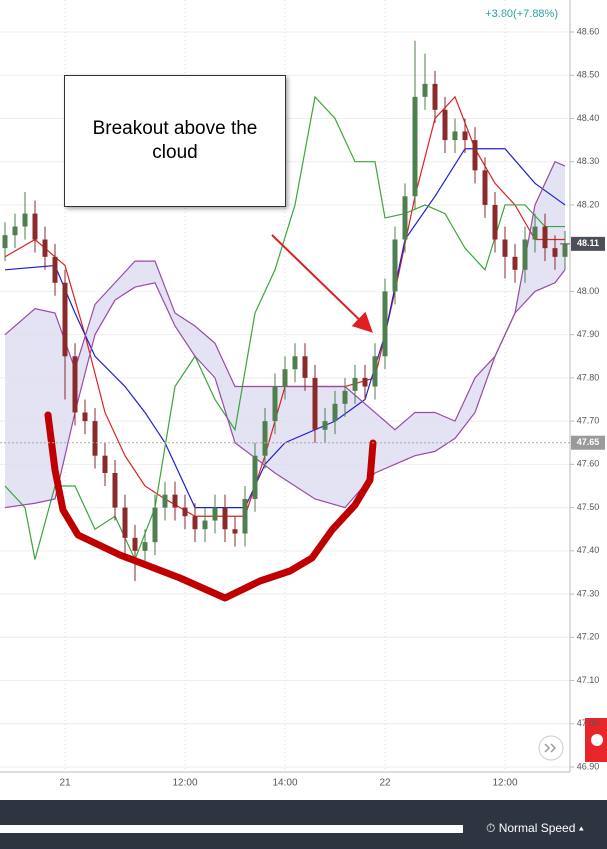 This screenshot has width=607, height=849. I want to click on y-tick-label: 47.70, so click(588, 420).